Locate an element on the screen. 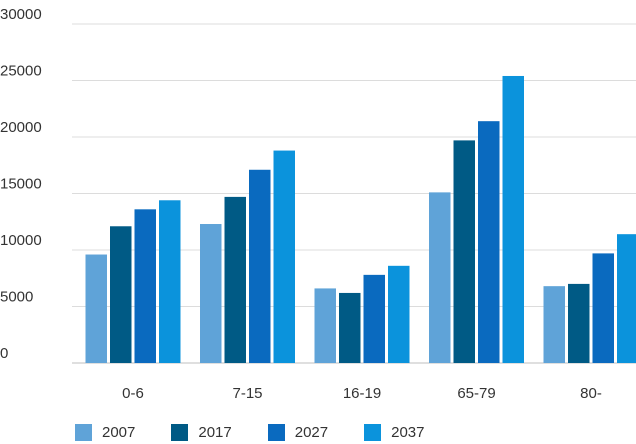 The width and height of the screenshot is (636, 444). x-tick-label: 65-79 is located at coordinates (476, 393).